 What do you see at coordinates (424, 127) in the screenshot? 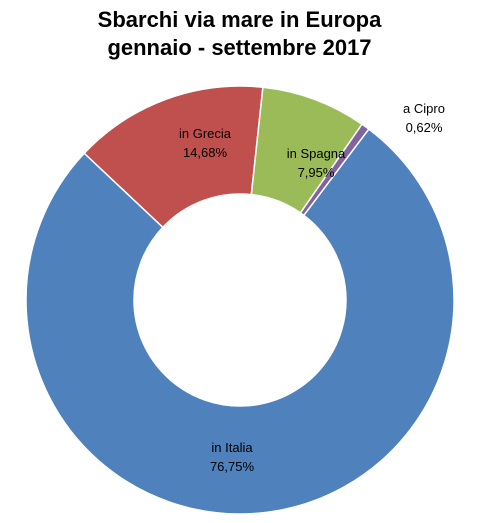
I see `slice-value-a-cipro: 0,62%` at bounding box center [424, 127].